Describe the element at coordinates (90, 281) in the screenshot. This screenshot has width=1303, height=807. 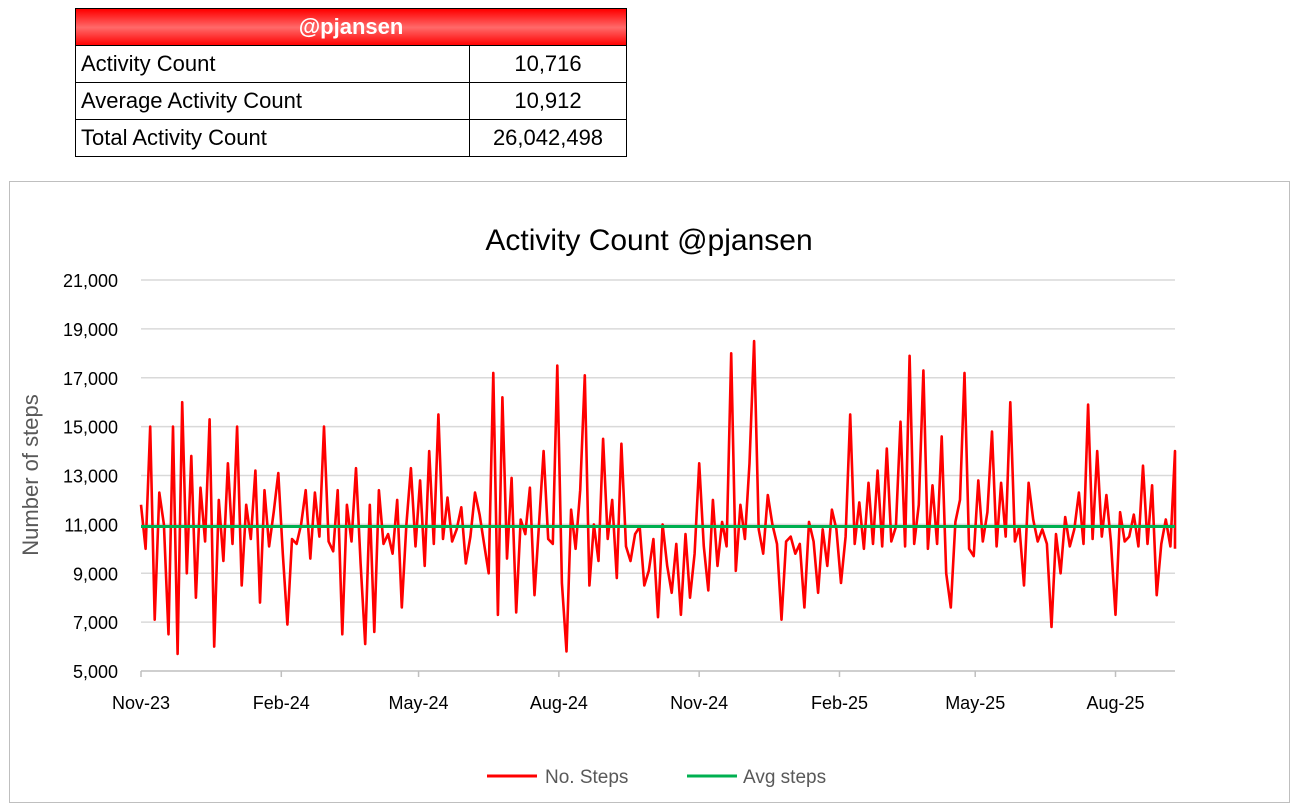
I see `y-tick-label: 21,000` at that location.